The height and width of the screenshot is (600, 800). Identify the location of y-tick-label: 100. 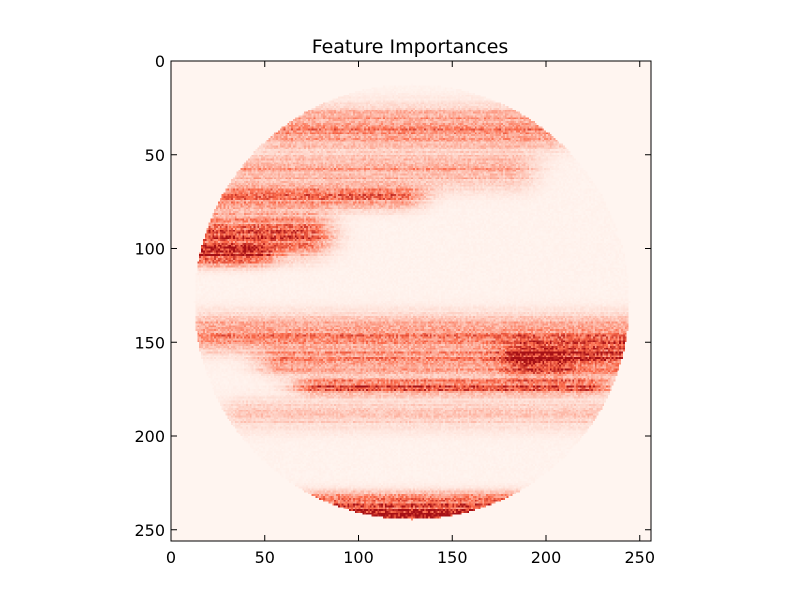
(149, 249).